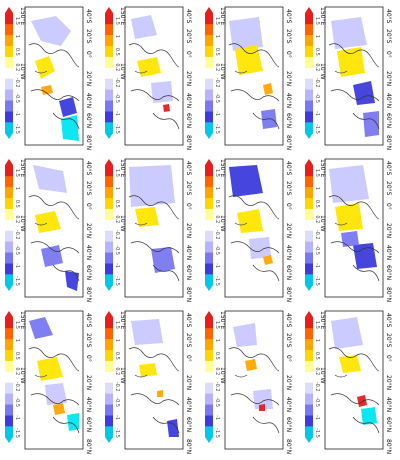 This screenshot has width=400, height=460. I want to click on colorbar-end-top, so click(9, 314).